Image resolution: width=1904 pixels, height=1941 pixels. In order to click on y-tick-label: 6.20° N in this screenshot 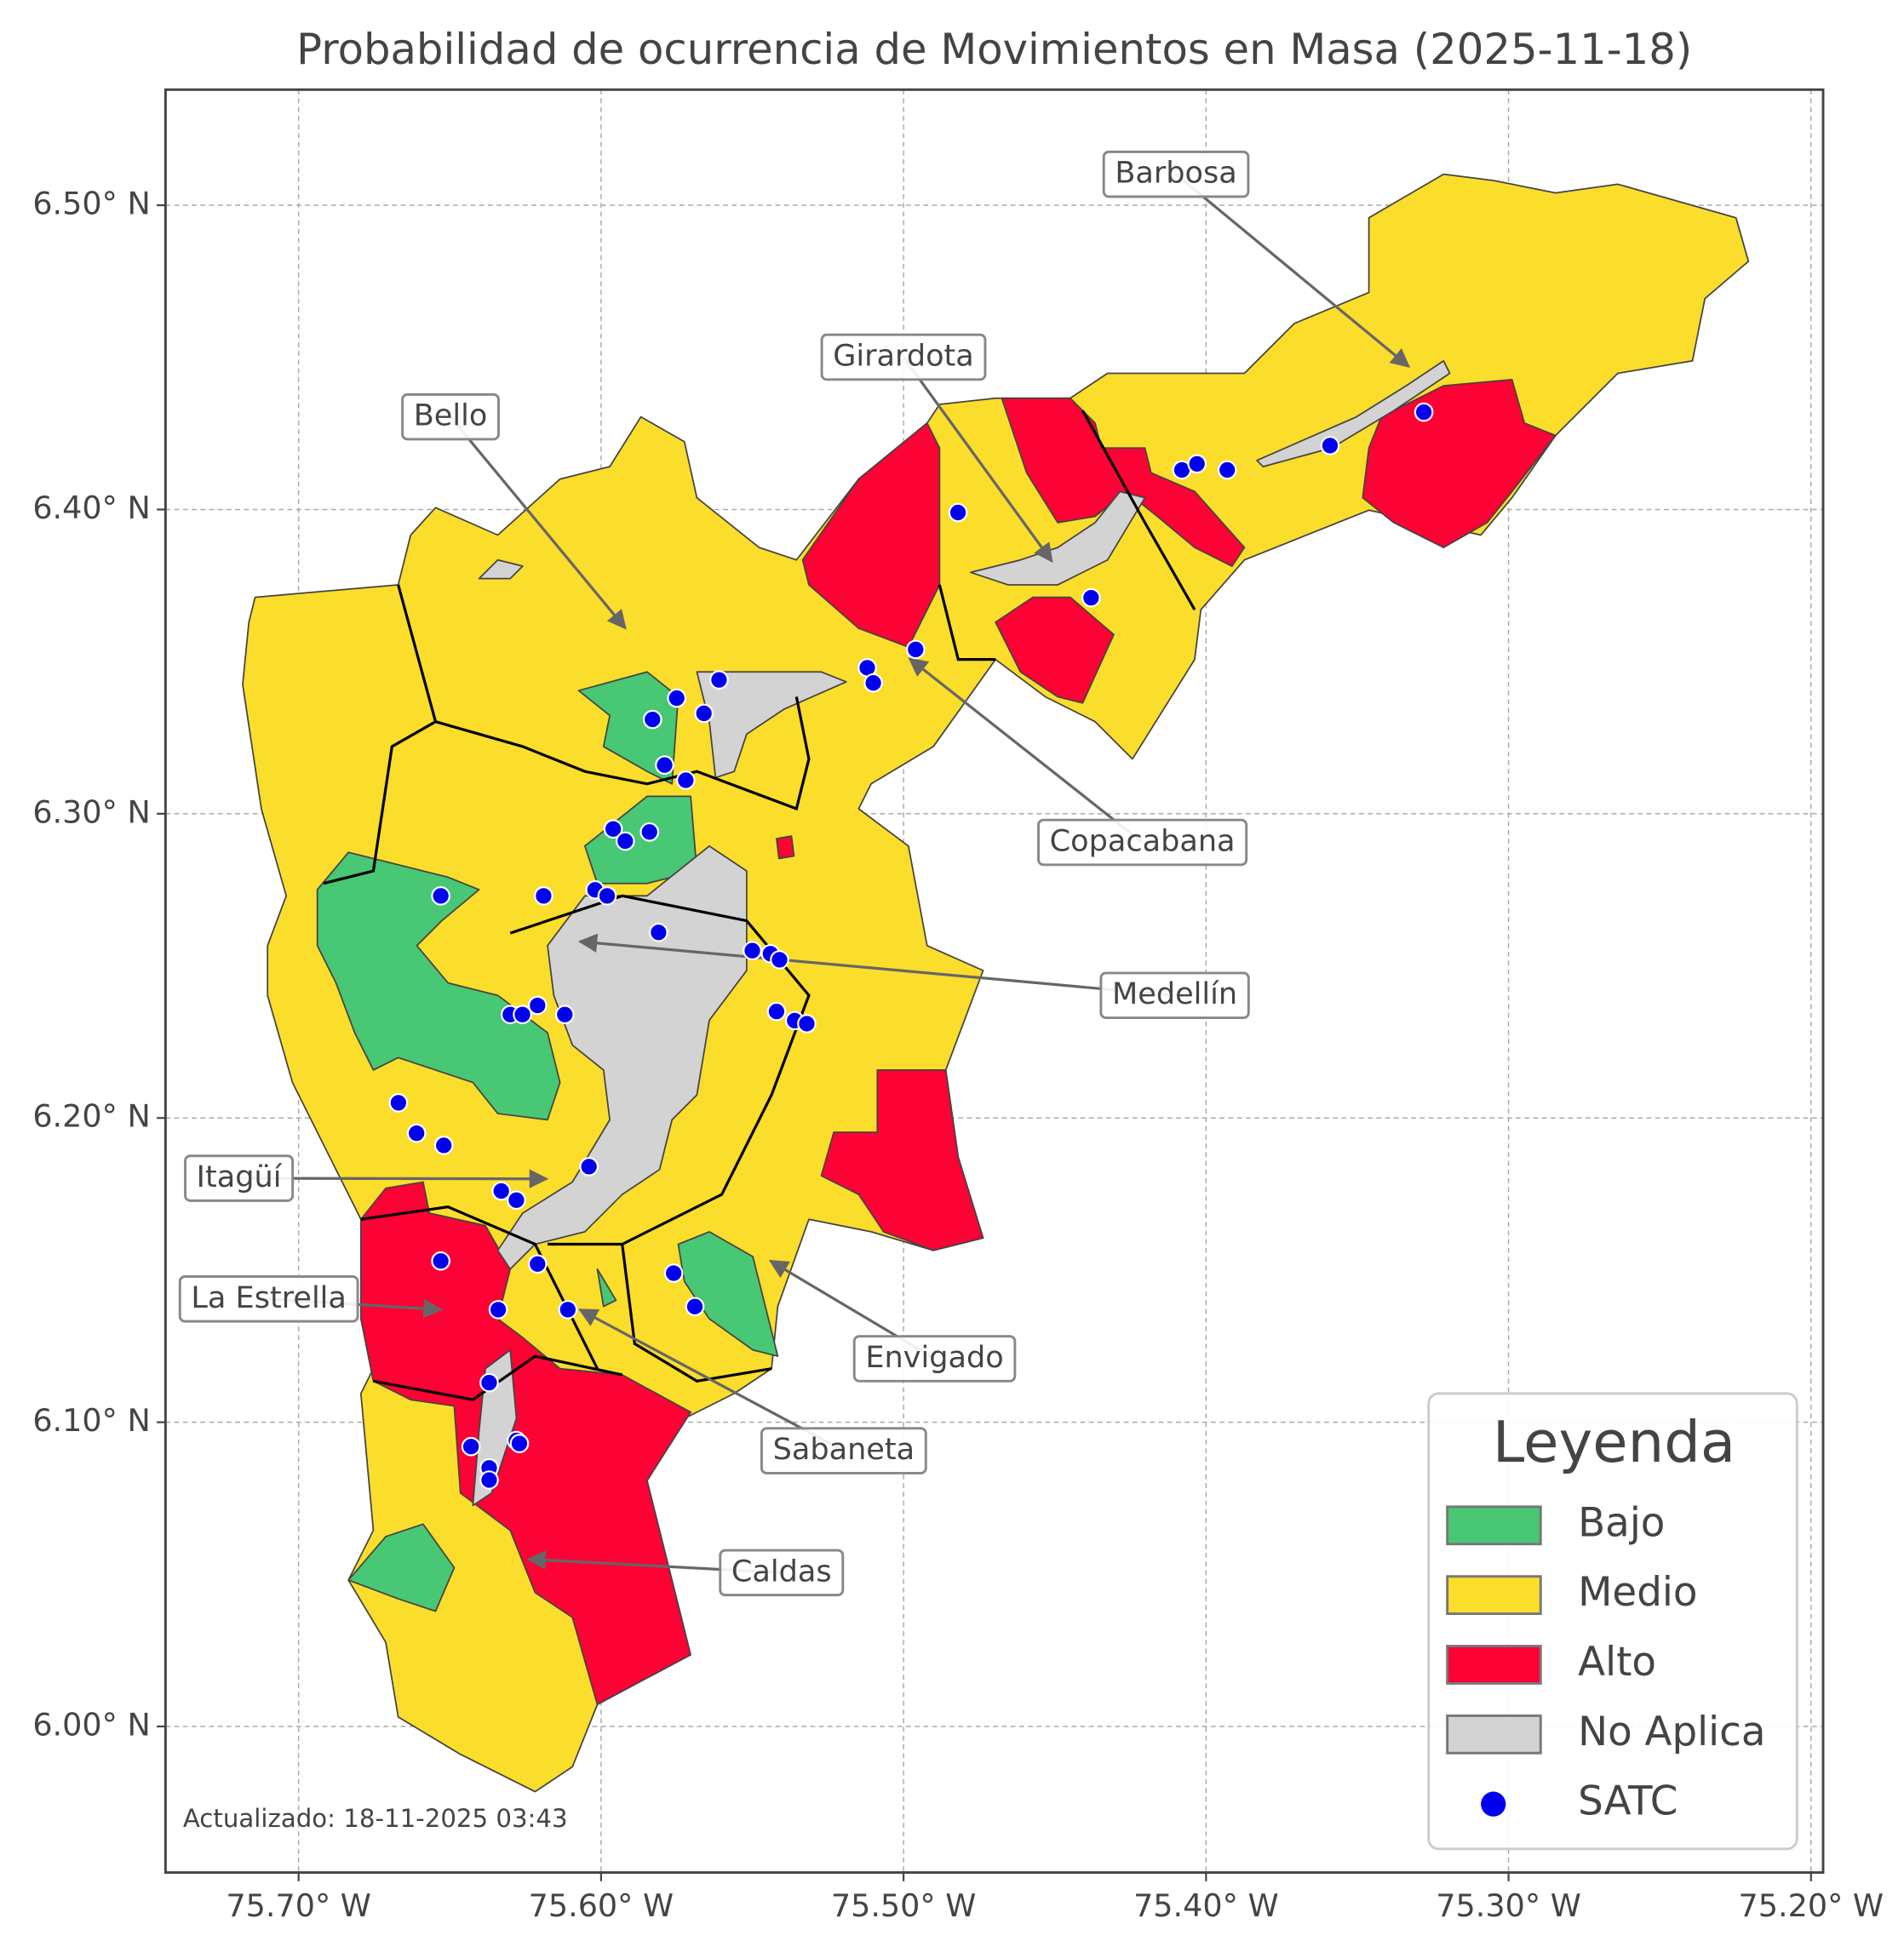, I will do `click(91, 1116)`.